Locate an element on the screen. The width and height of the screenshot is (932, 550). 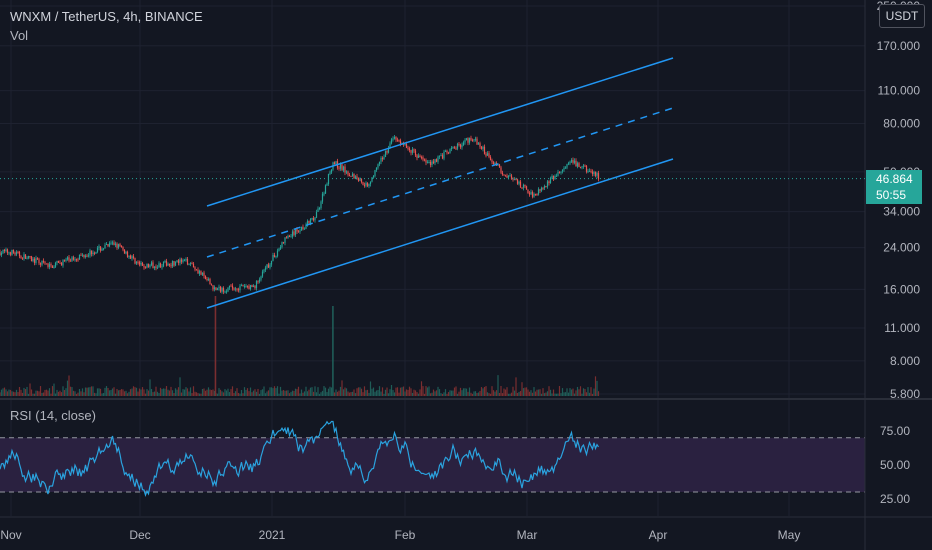
y-tick-label: 11.000 is located at coordinates (902, 328).